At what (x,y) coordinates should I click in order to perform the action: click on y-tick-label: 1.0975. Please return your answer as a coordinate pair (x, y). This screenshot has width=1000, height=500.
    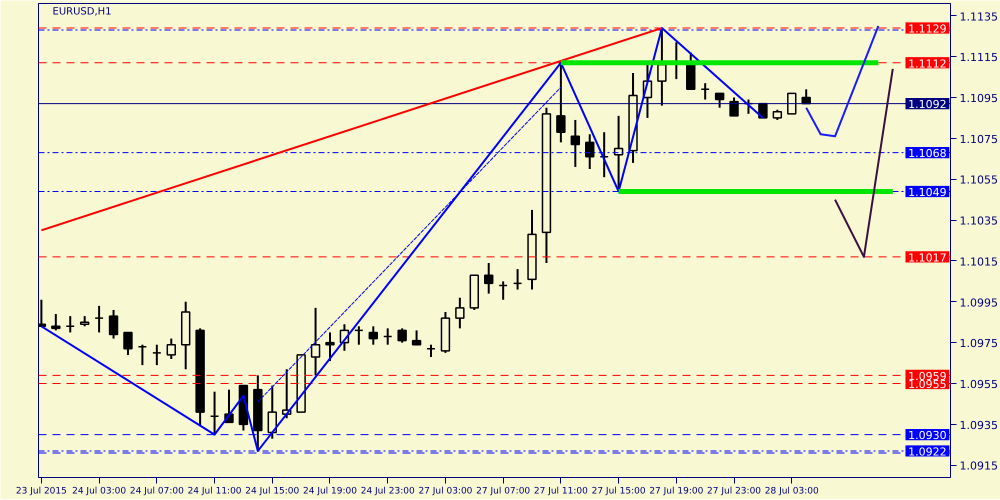
    Looking at the image, I should click on (979, 343).